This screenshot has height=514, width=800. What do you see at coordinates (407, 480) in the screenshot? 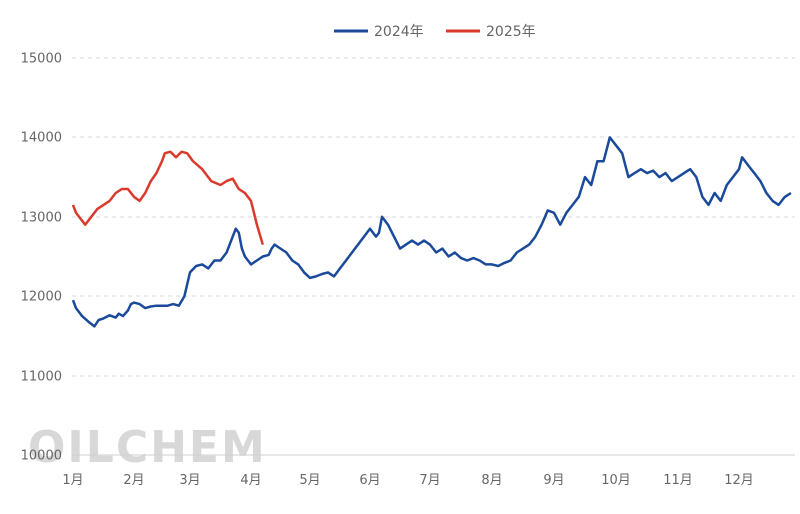
I see `x-axis: 1月 2月 3月 4月 5月 6月 7月 8月 9月 10月 11月 12月` at bounding box center [407, 480].